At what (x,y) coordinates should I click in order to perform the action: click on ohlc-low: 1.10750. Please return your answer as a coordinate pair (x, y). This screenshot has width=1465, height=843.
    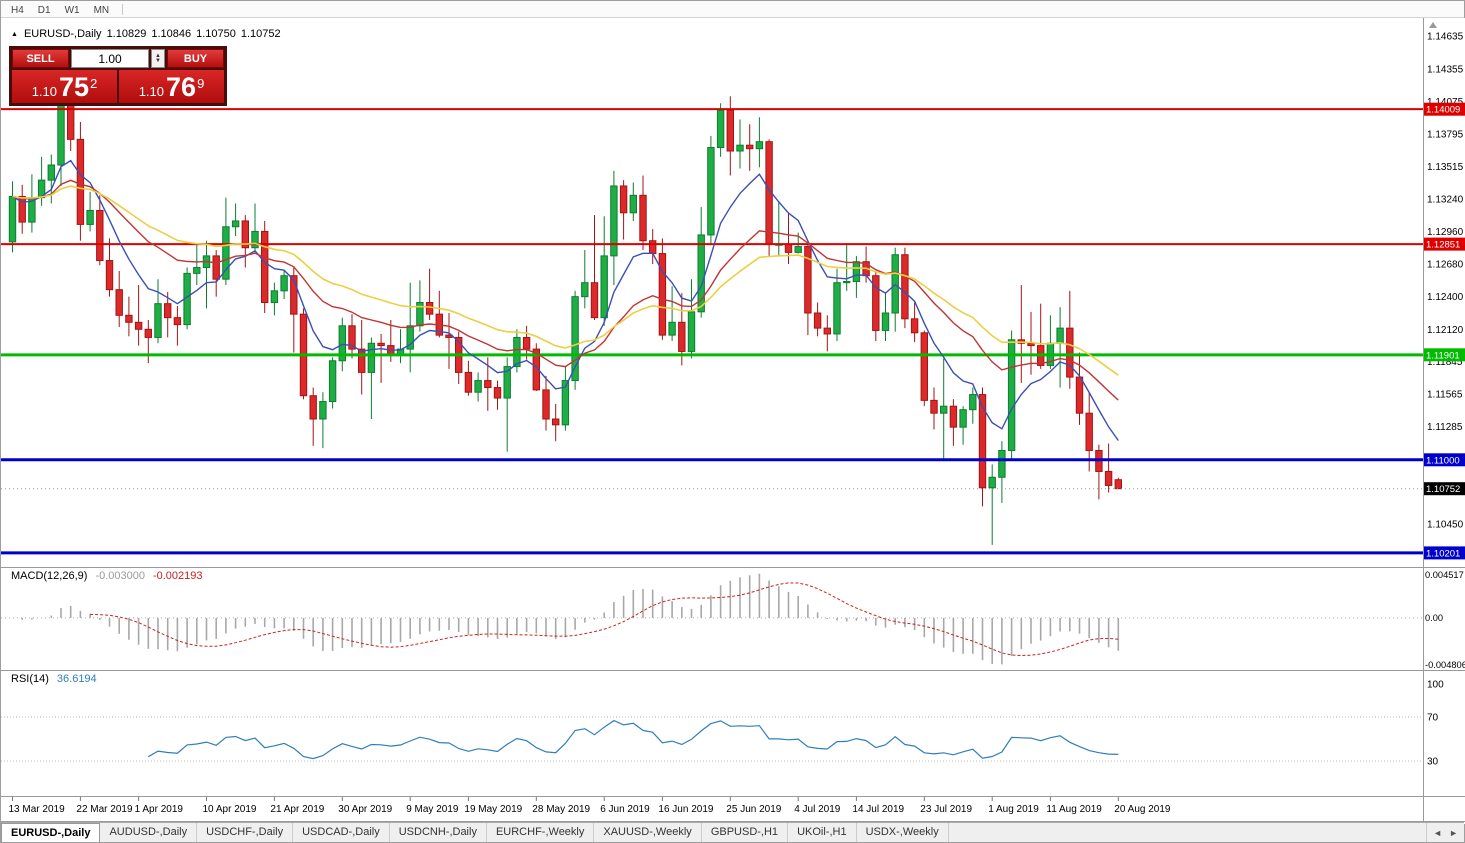
    Looking at the image, I should click on (216, 34).